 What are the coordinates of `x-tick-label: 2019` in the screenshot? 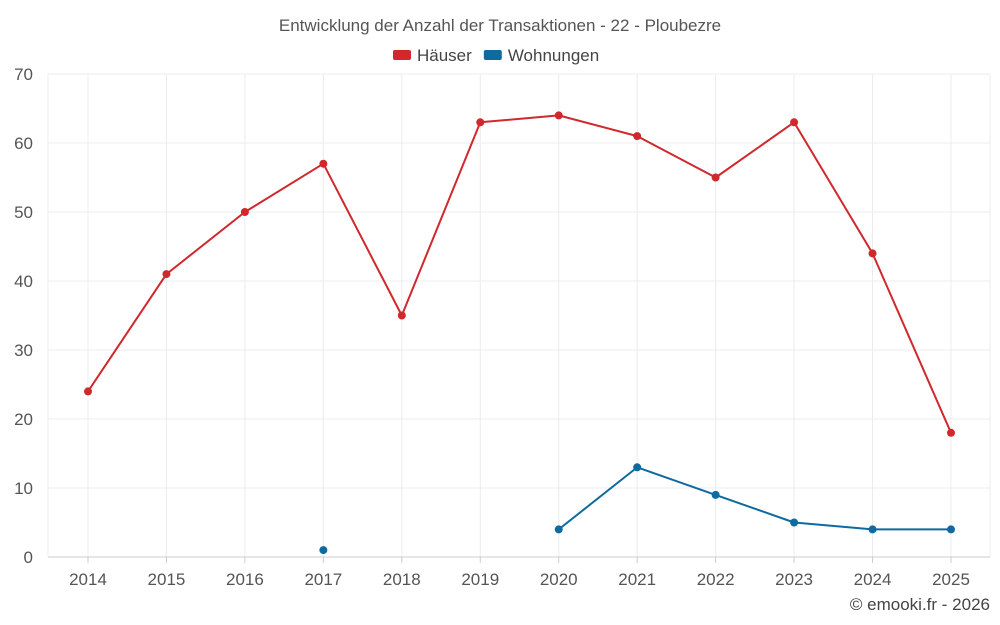 It's located at (480, 579).